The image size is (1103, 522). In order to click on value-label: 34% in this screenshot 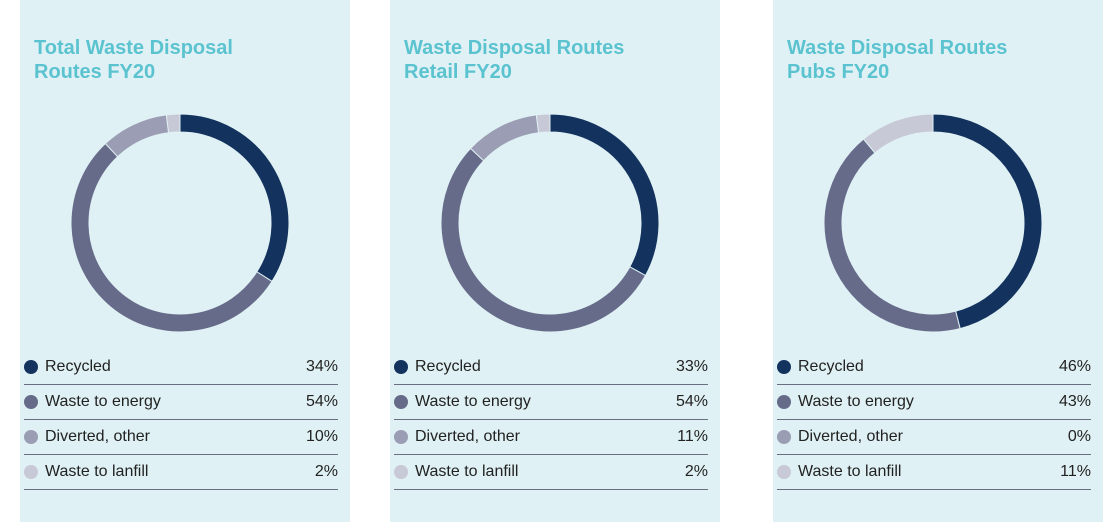, I will do `click(321, 366)`.